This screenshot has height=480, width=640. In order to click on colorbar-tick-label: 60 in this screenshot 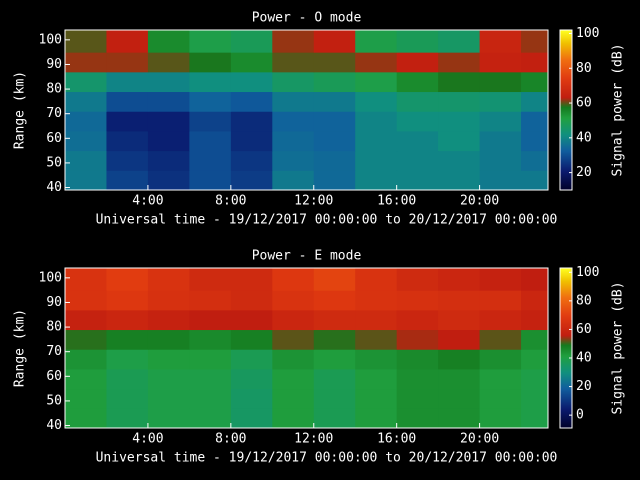, I will do `click(584, 103)`.